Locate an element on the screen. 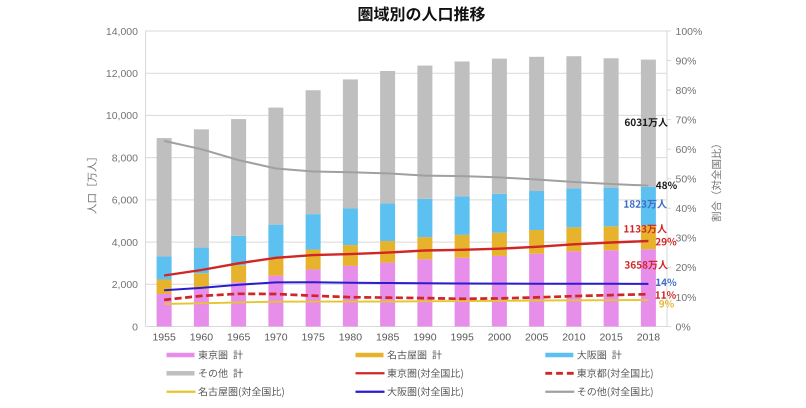 This screenshot has width=806, height=408. svg-text: 70% is located at coordinates (686, 120).